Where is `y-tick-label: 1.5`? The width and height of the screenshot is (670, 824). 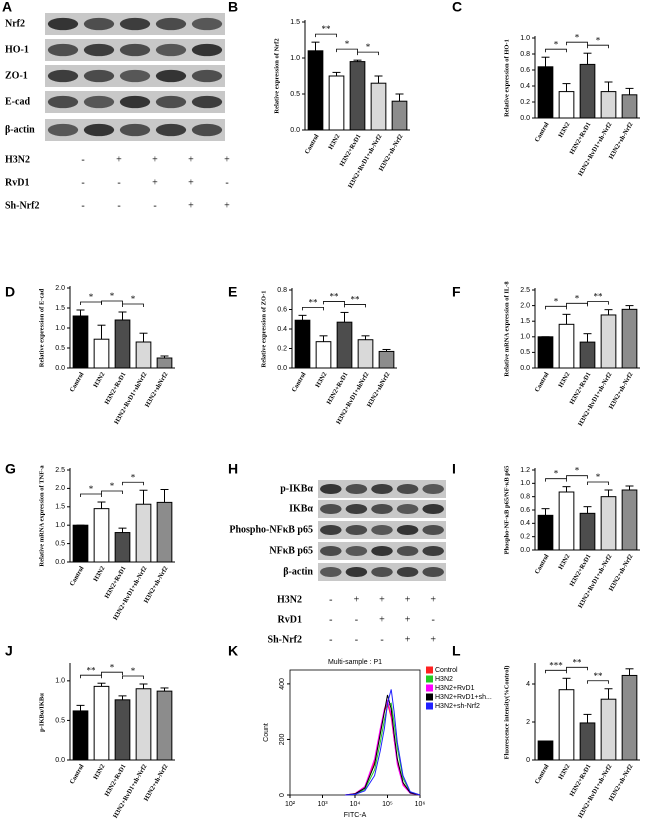
y-tick-label: 1.5 is located at coordinates (60, 308).